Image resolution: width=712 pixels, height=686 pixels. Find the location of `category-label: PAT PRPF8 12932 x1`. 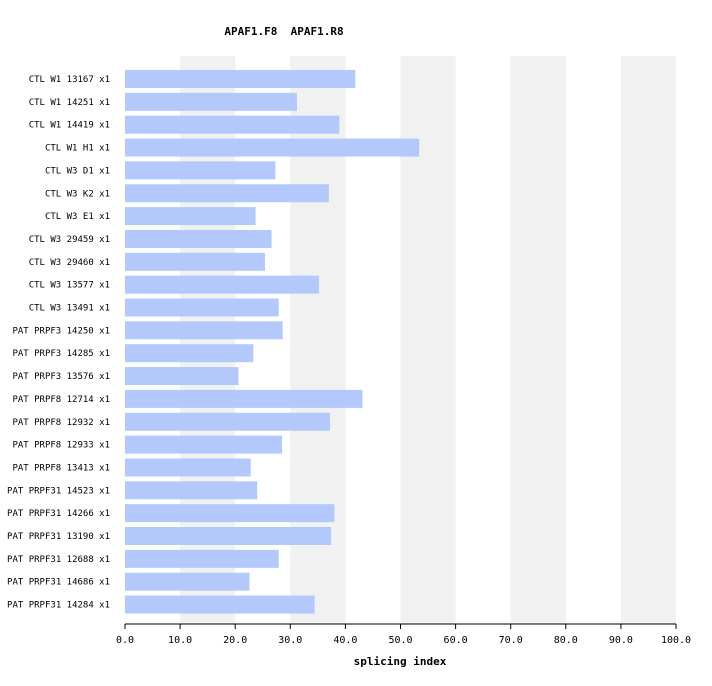

category-label: PAT PRPF8 12932 x1 is located at coordinates (61, 423).